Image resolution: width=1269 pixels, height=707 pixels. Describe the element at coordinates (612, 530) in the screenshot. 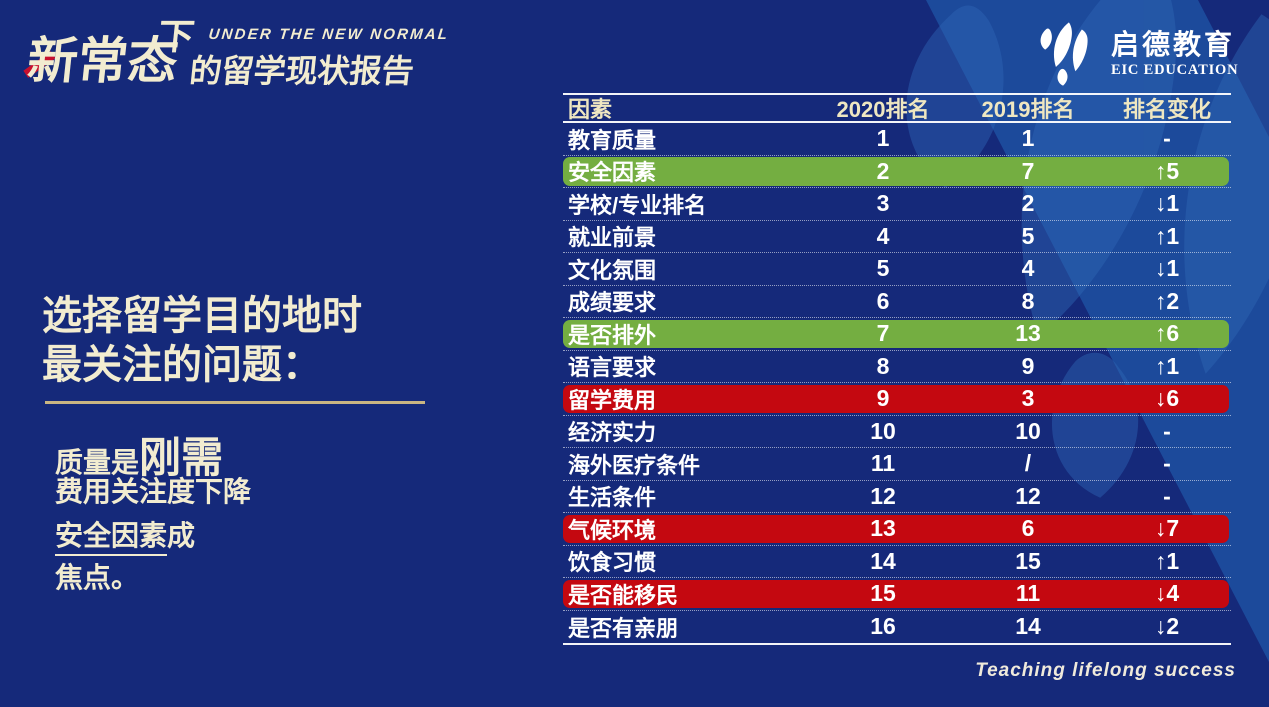

I see `cell-factor: 气候环境` at that location.